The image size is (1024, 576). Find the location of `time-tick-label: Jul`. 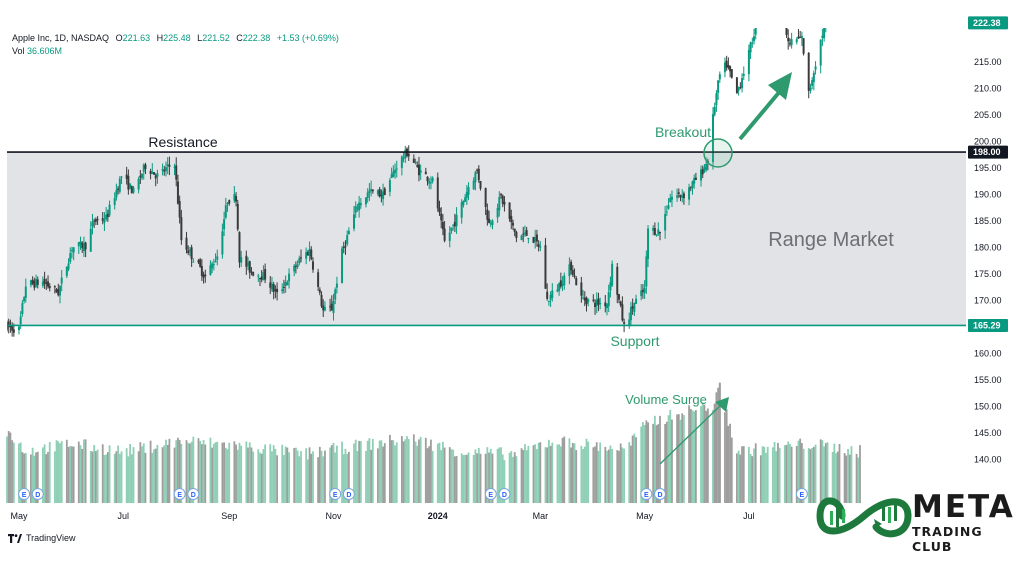

time-tick-label: Jul is located at coordinates (123, 516).